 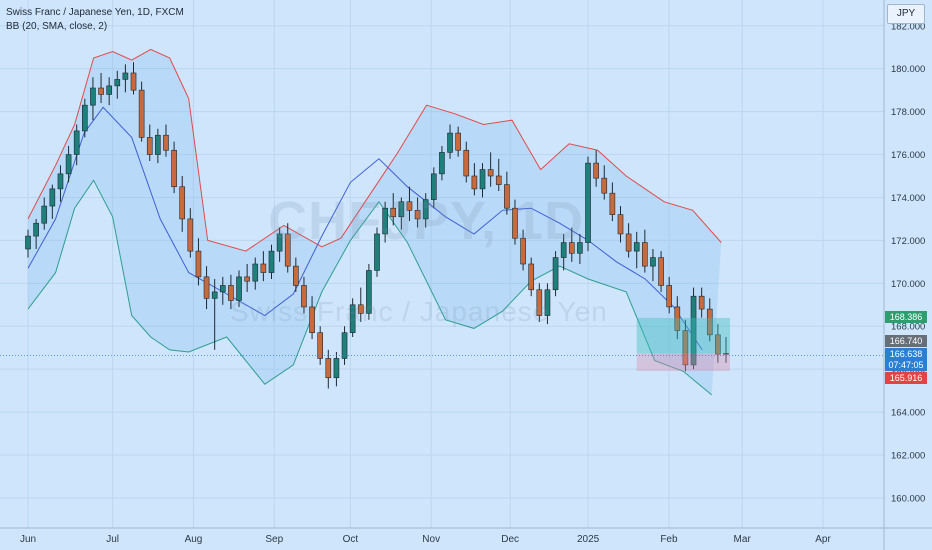 I want to click on upper-band-price-tag: 168.386, so click(x=906, y=317).